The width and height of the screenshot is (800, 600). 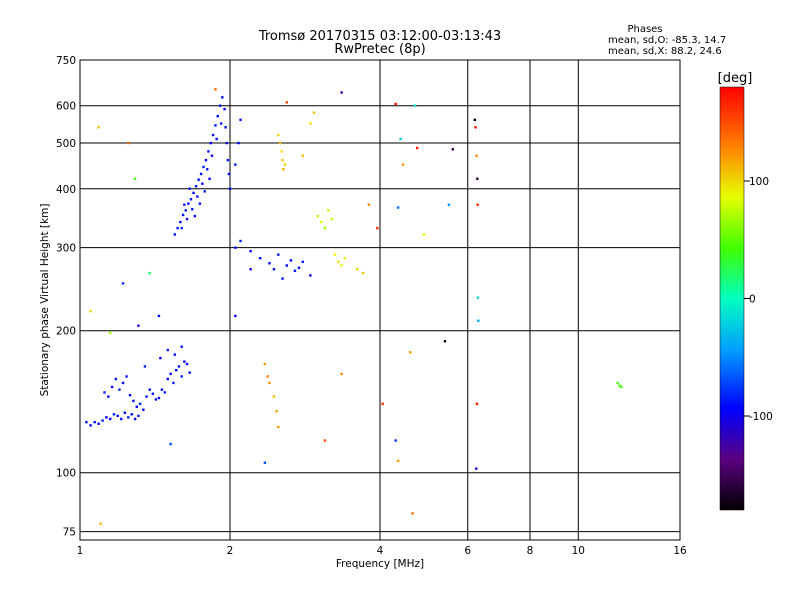 What do you see at coordinates (66, 474) in the screenshot?
I see `y-tick-label: 100` at bounding box center [66, 474].